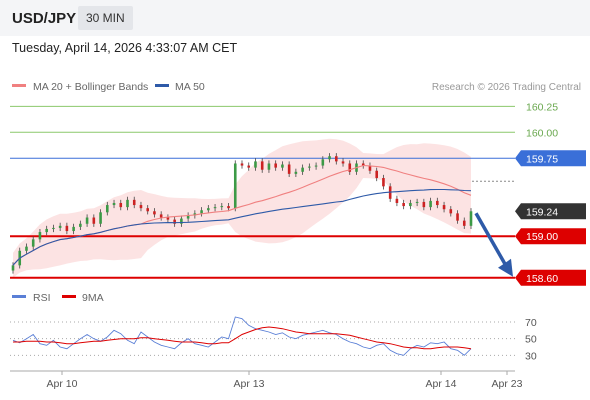 The width and height of the screenshot is (590, 400). What do you see at coordinates (42, 298) in the screenshot?
I see `rsi-legend-label: RSI` at bounding box center [42, 298].